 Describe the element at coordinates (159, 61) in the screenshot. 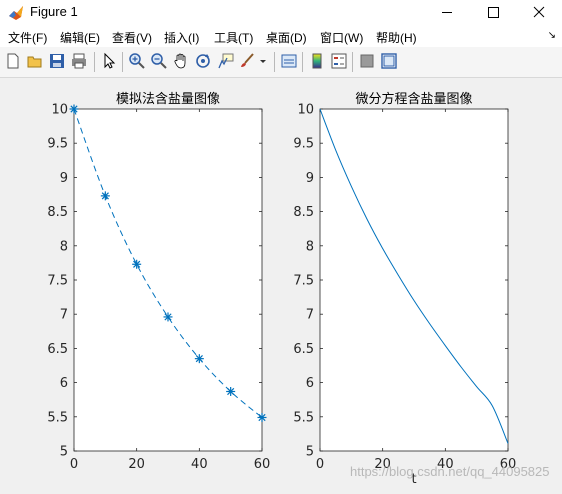

I see `zoom-out-icon` at that location.